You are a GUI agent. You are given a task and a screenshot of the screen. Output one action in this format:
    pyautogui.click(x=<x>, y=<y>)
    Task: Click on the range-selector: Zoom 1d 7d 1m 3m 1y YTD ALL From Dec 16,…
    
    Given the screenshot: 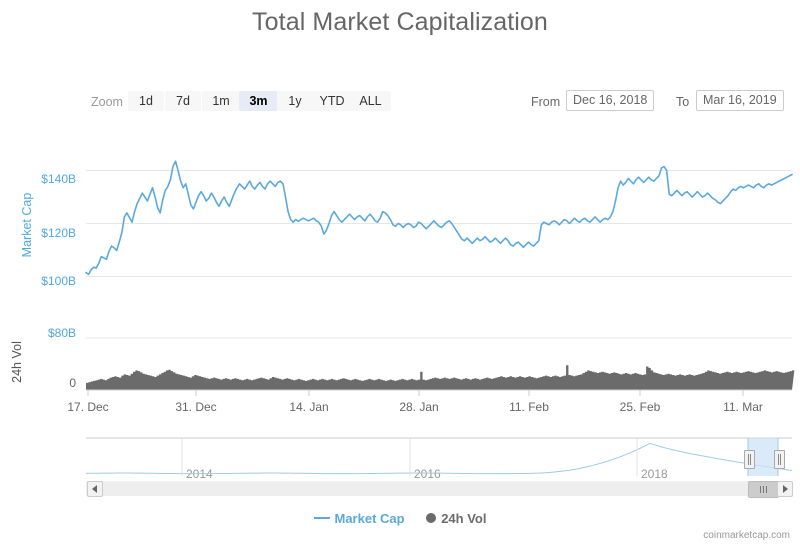 What is the action you would take?
    pyautogui.click(x=400, y=104)
    